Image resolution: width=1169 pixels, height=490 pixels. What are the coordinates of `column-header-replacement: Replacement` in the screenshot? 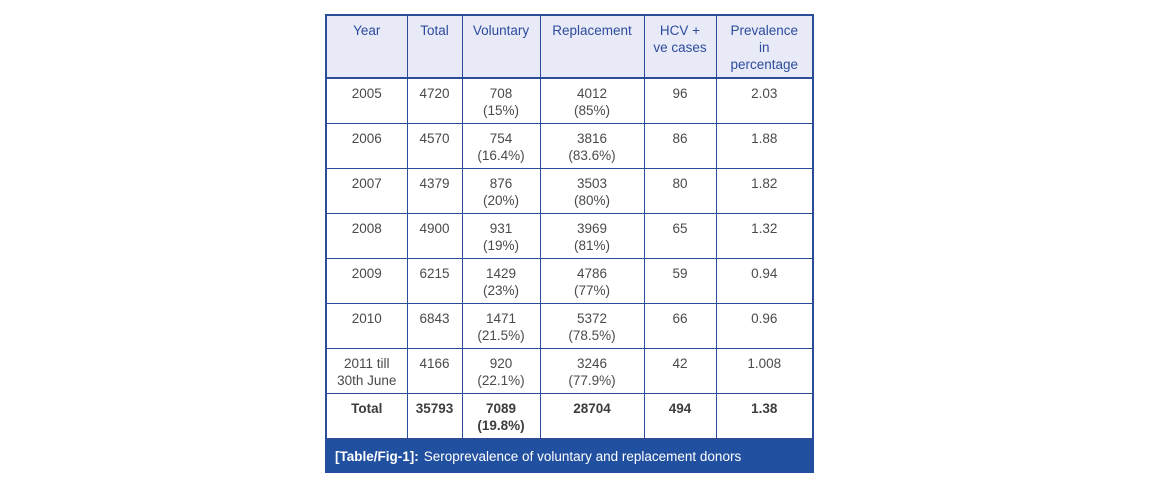 It's located at (592, 46).